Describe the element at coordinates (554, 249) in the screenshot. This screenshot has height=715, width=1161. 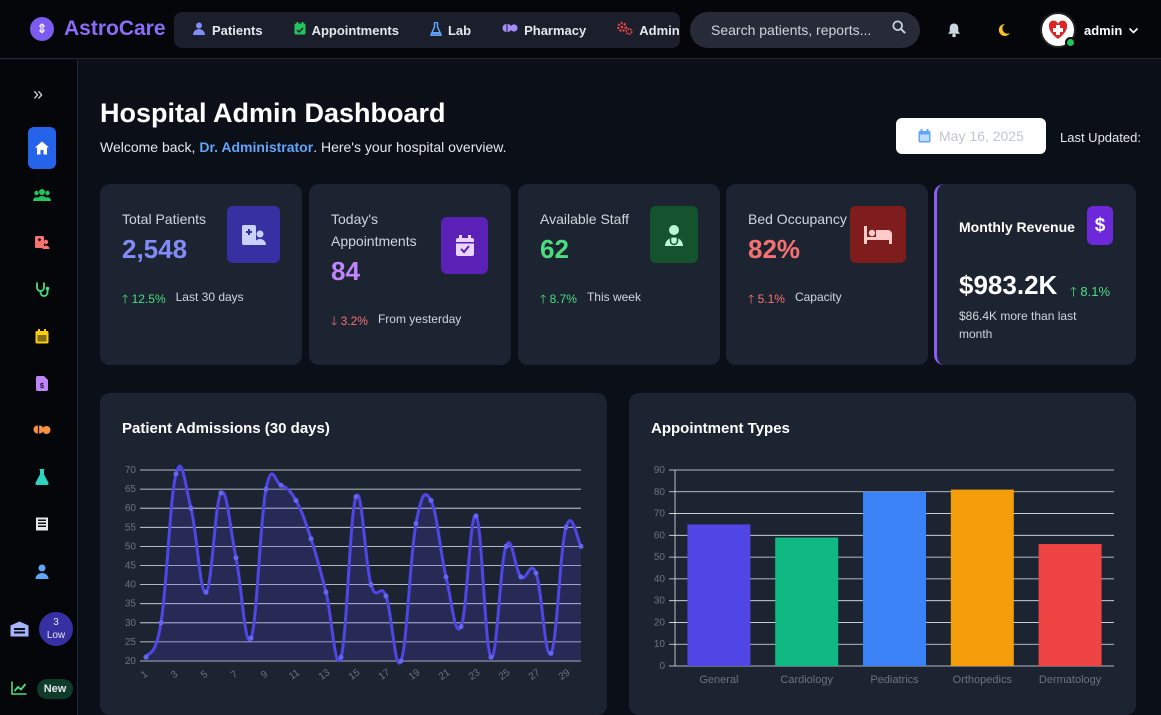
I see `stat-value: 62` at that location.